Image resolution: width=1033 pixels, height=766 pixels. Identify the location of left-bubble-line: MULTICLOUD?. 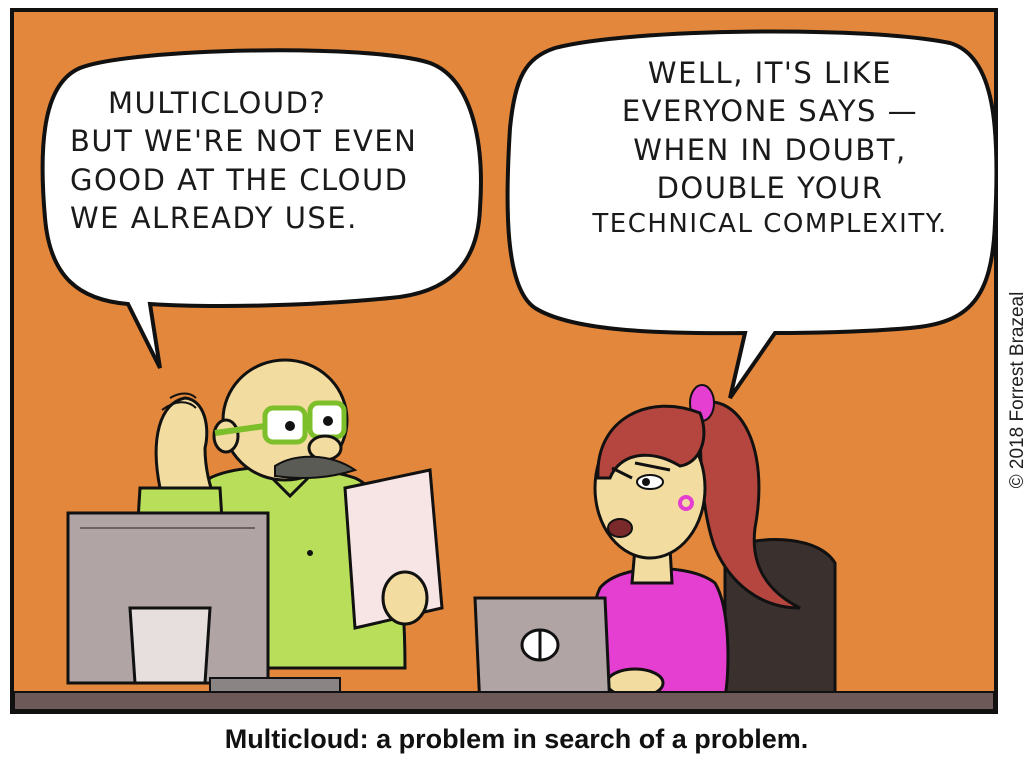
(217, 103).